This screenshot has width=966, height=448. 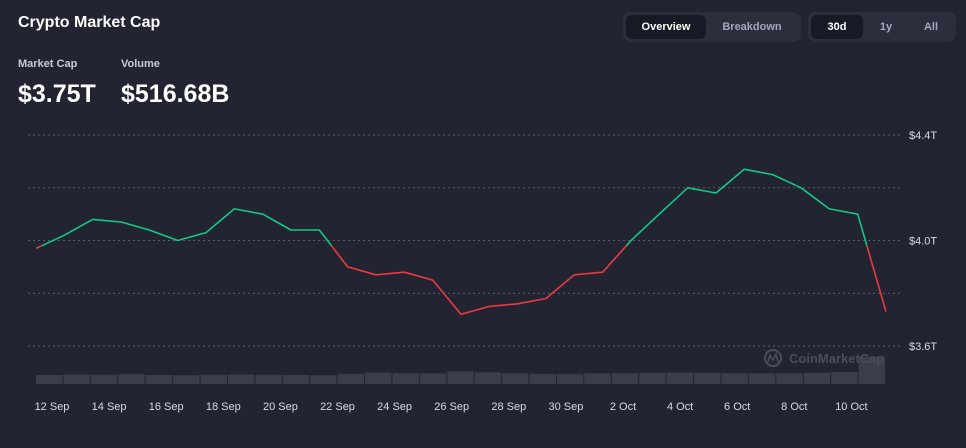 I want to click on range-all: All, so click(x=931, y=27).